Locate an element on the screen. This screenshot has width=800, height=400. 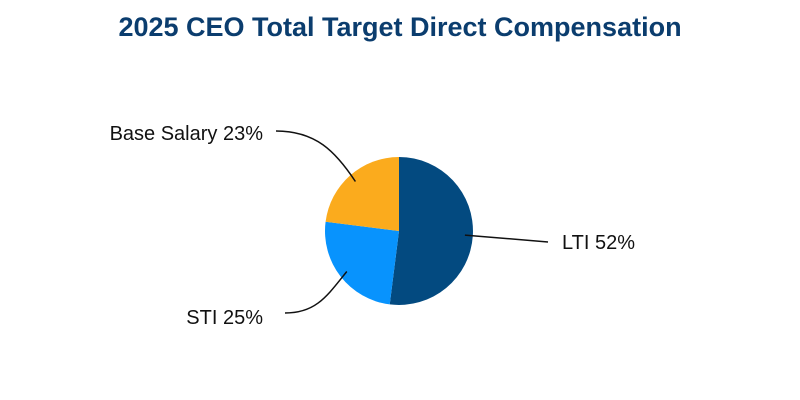
slice-label-lti: LTI 52% is located at coordinates (598, 243).